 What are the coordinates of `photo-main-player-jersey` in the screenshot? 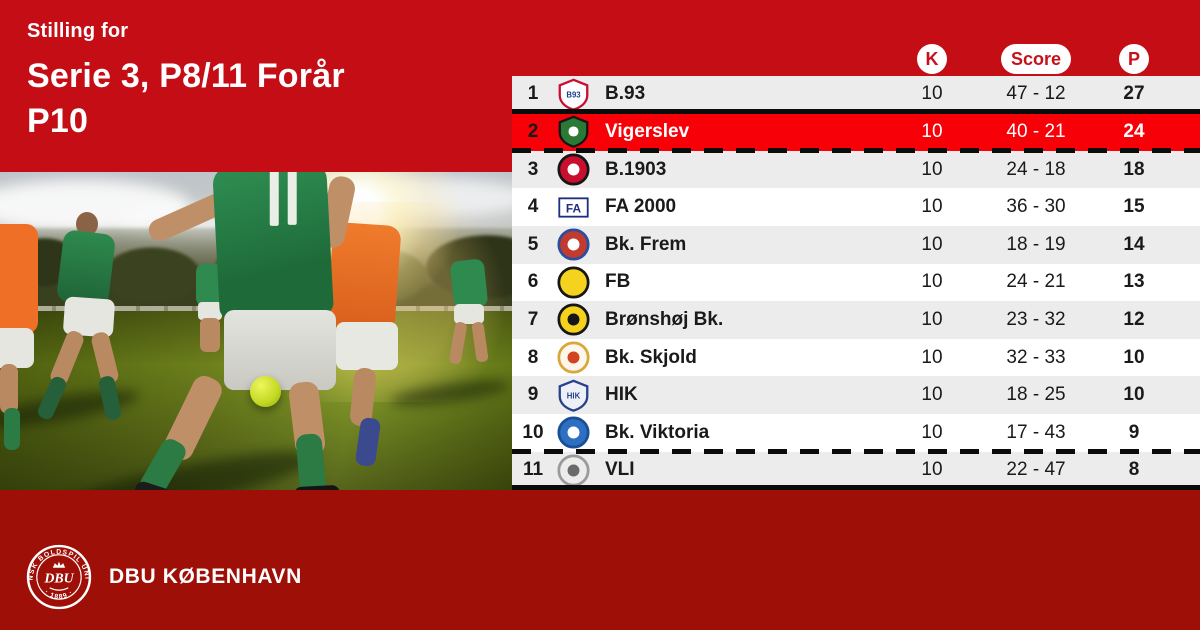 It's located at (273, 245).